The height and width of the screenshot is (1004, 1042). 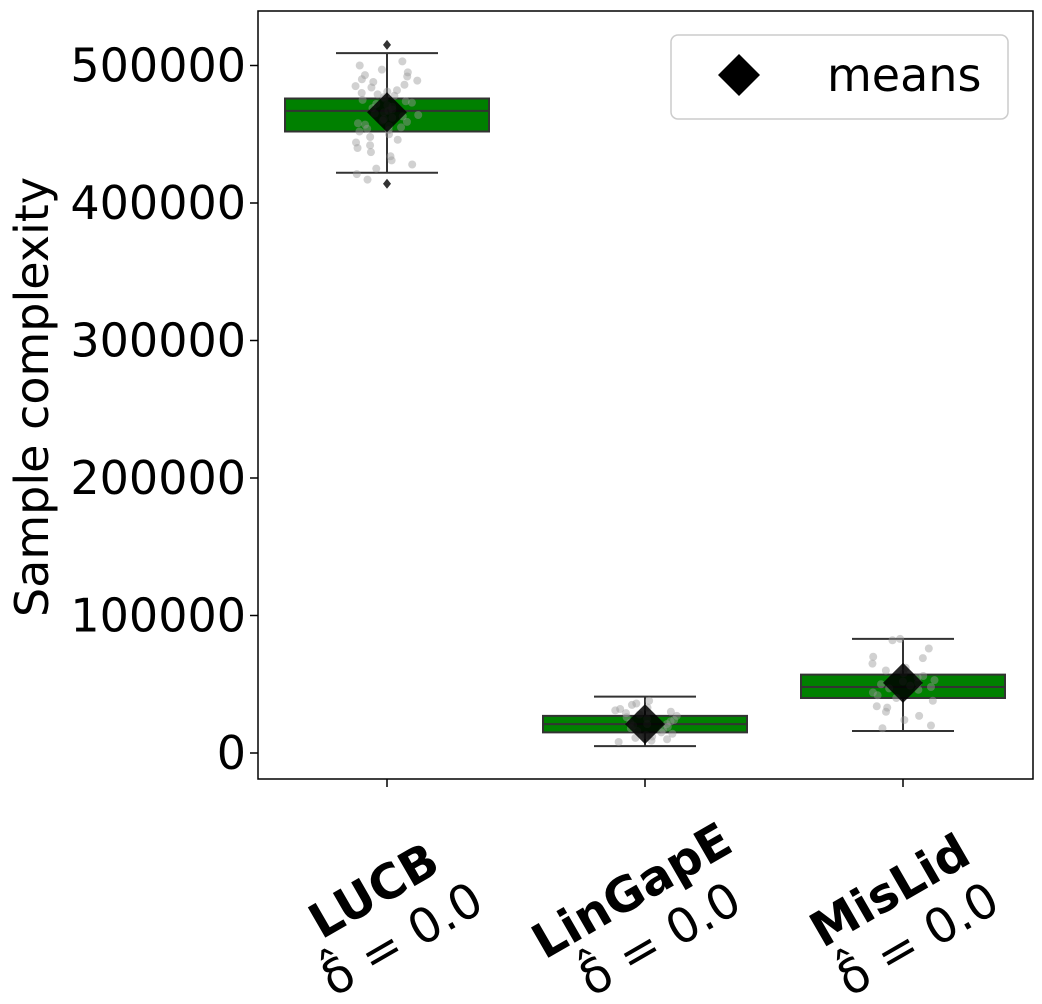 I want to click on legend: means, so click(x=839, y=77).